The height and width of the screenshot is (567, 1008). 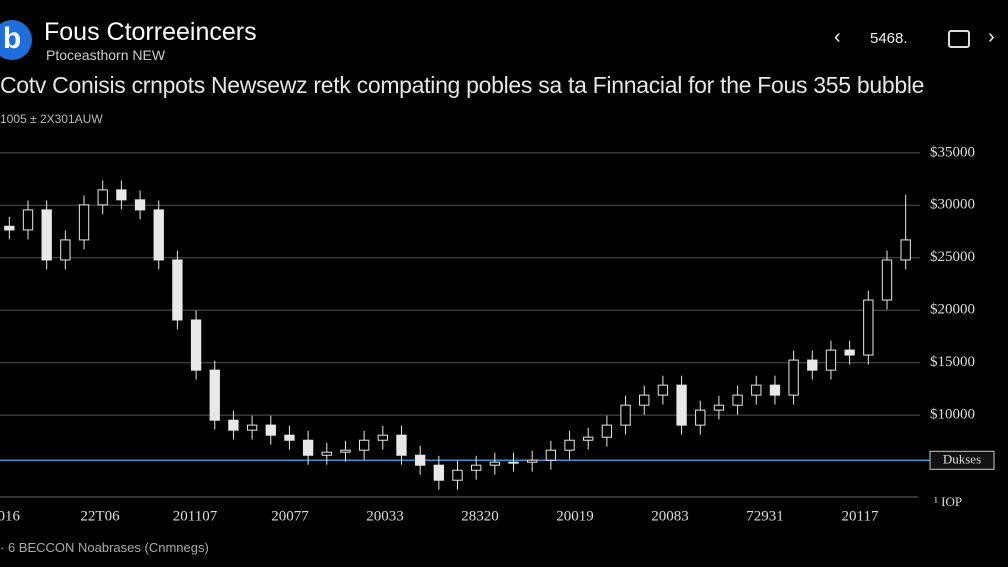 I want to click on y-tick-label: $15000, so click(x=952, y=362).